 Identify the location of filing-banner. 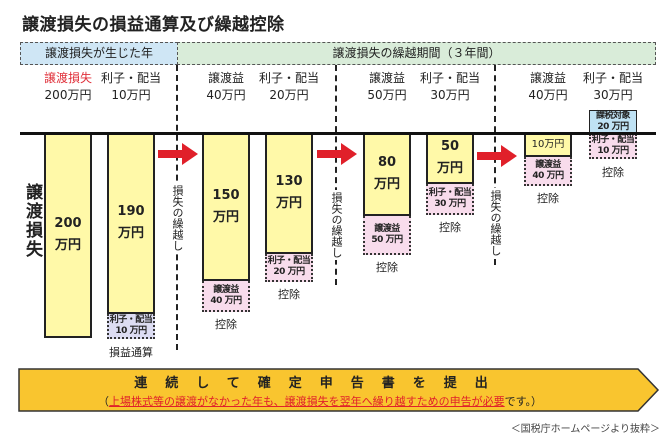
(339, 390).